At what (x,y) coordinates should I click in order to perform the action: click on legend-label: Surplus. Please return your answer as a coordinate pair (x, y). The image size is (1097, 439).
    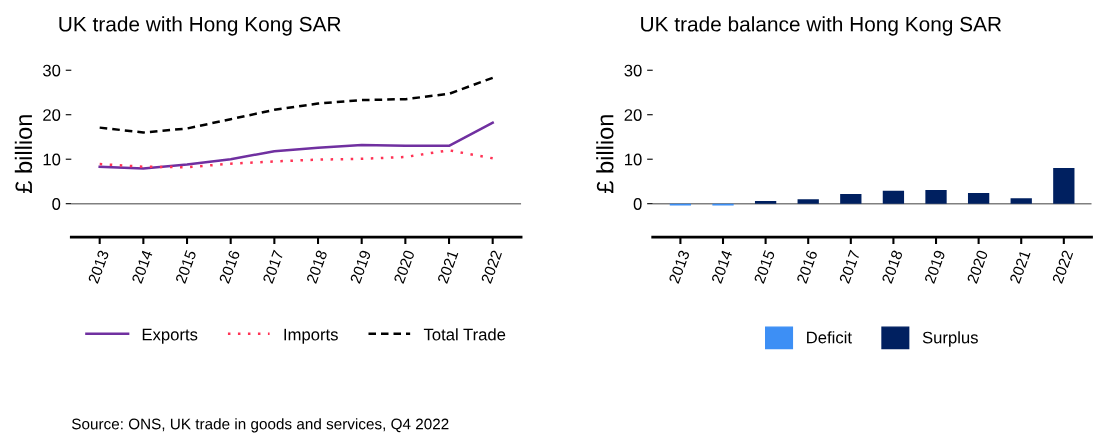
    Looking at the image, I should click on (950, 339).